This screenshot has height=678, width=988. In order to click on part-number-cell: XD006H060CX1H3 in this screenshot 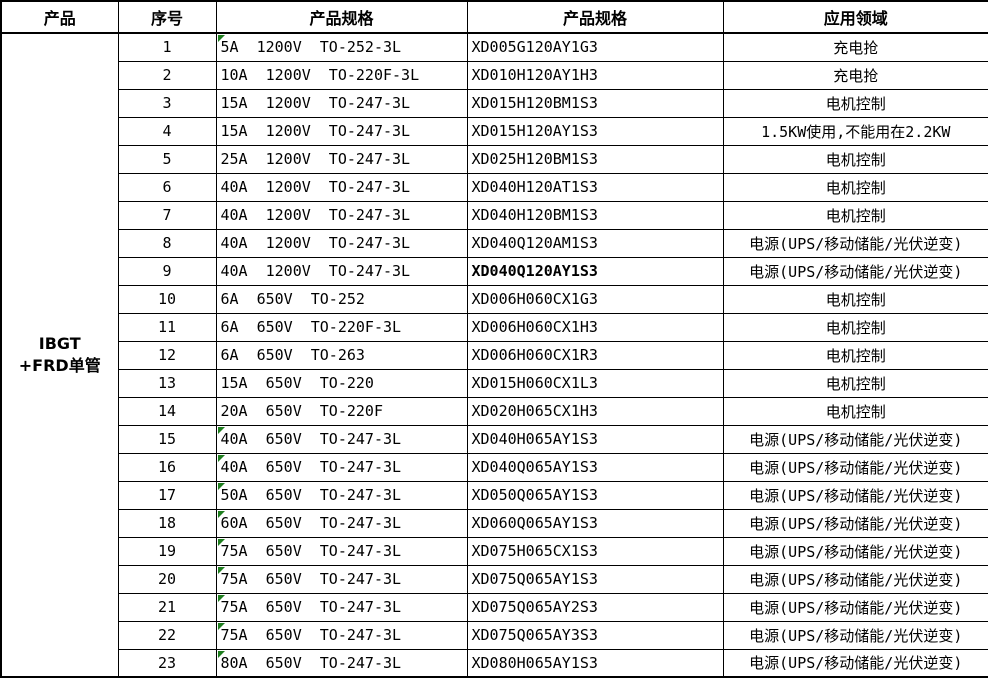, I will do `click(595, 327)`.